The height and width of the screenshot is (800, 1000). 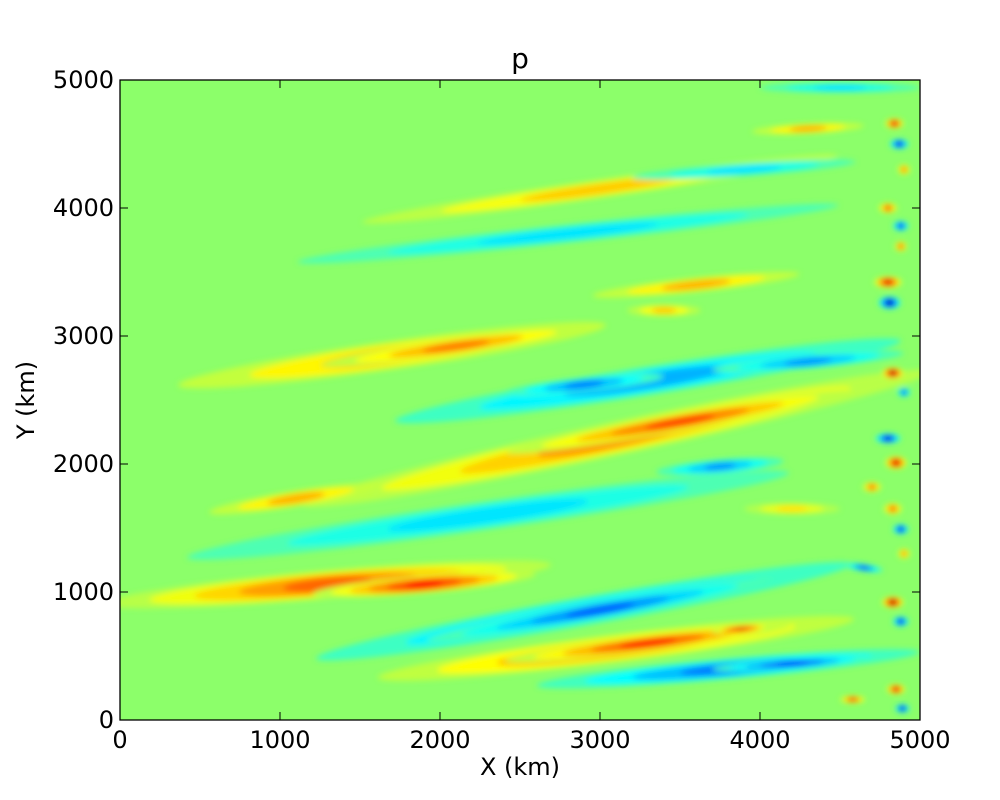 What do you see at coordinates (83, 208) in the screenshot?
I see `y-tick-label-4: 4000` at bounding box center [83, 208].